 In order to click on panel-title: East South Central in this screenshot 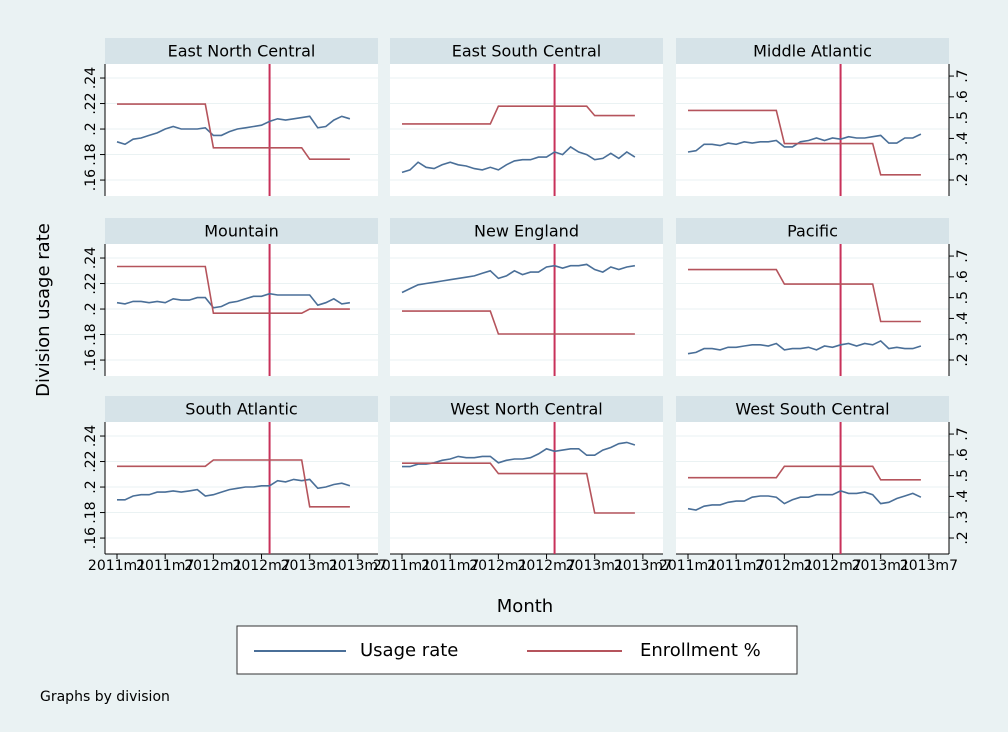, I will do `click(526, 51)`.